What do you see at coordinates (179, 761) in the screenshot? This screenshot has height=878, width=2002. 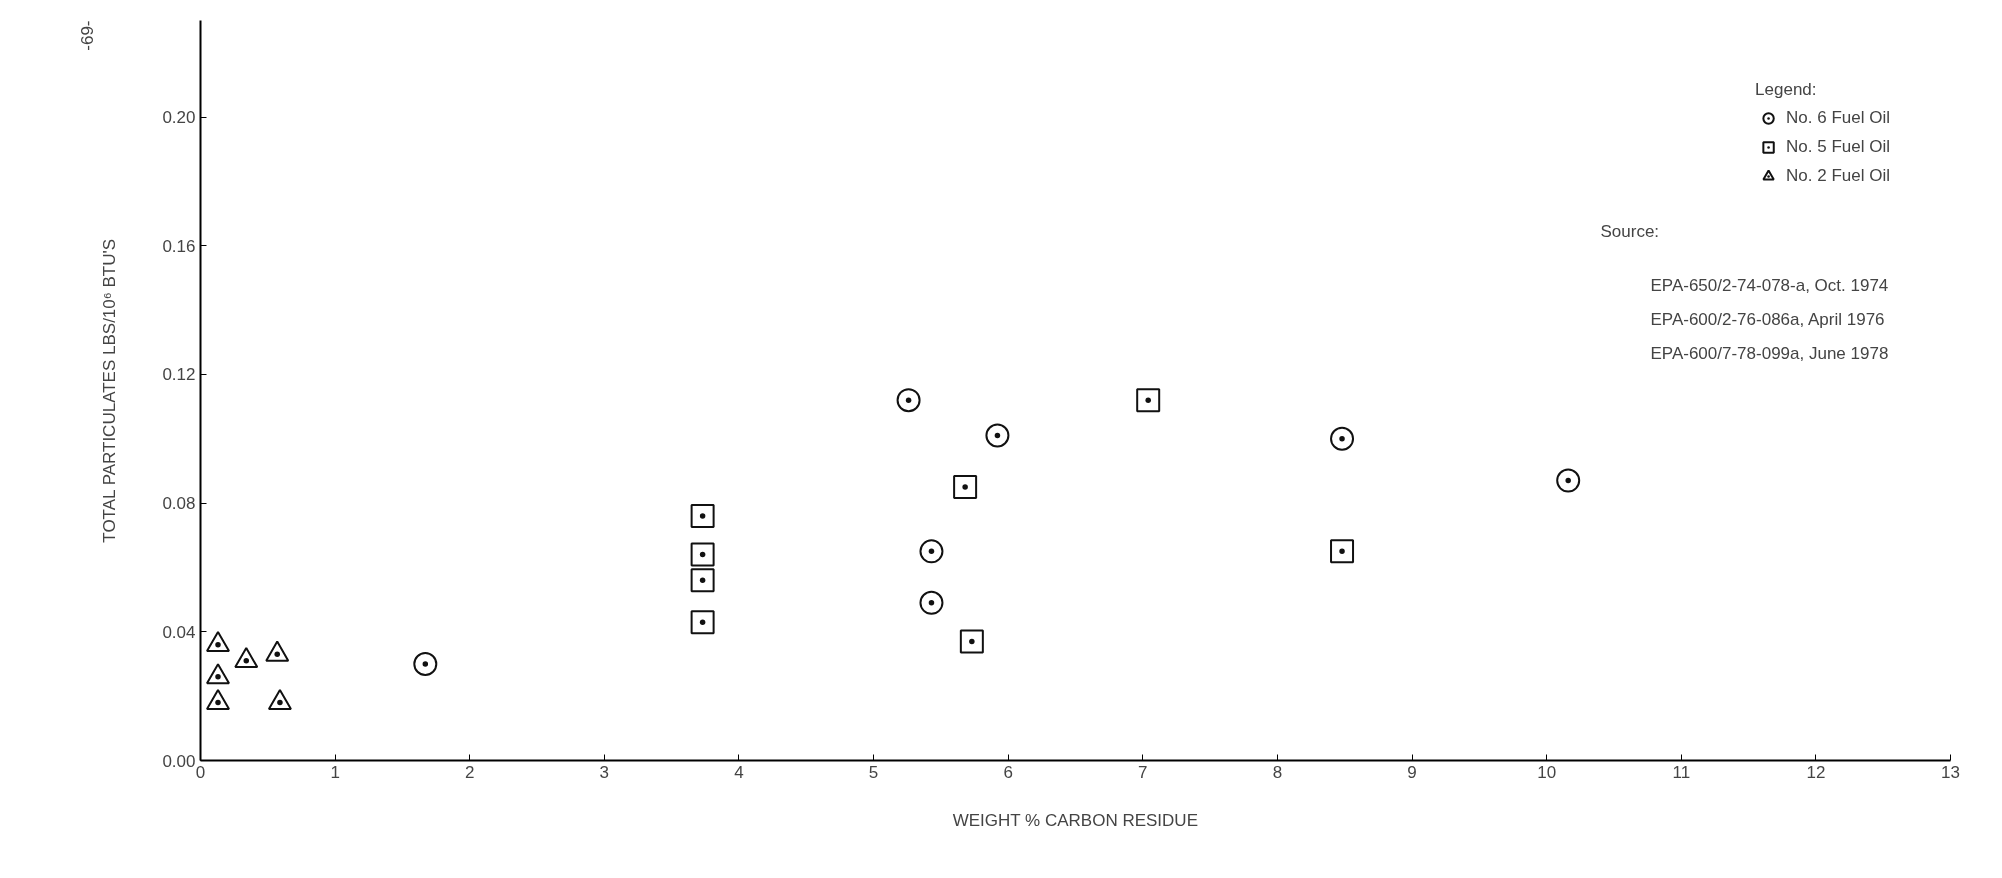 I see `y-tick-label: 0.00` at bounding box center [179, 761].